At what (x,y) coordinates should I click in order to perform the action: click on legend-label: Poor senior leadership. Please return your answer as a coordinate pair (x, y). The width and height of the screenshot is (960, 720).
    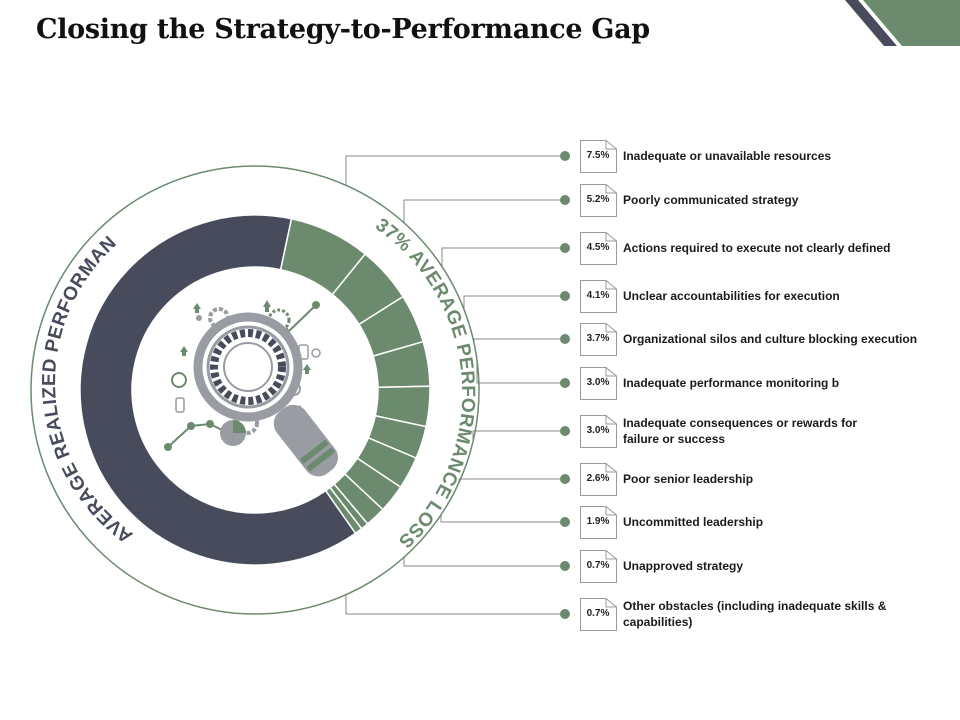
    Looking at the image, I should click on (688, 479).